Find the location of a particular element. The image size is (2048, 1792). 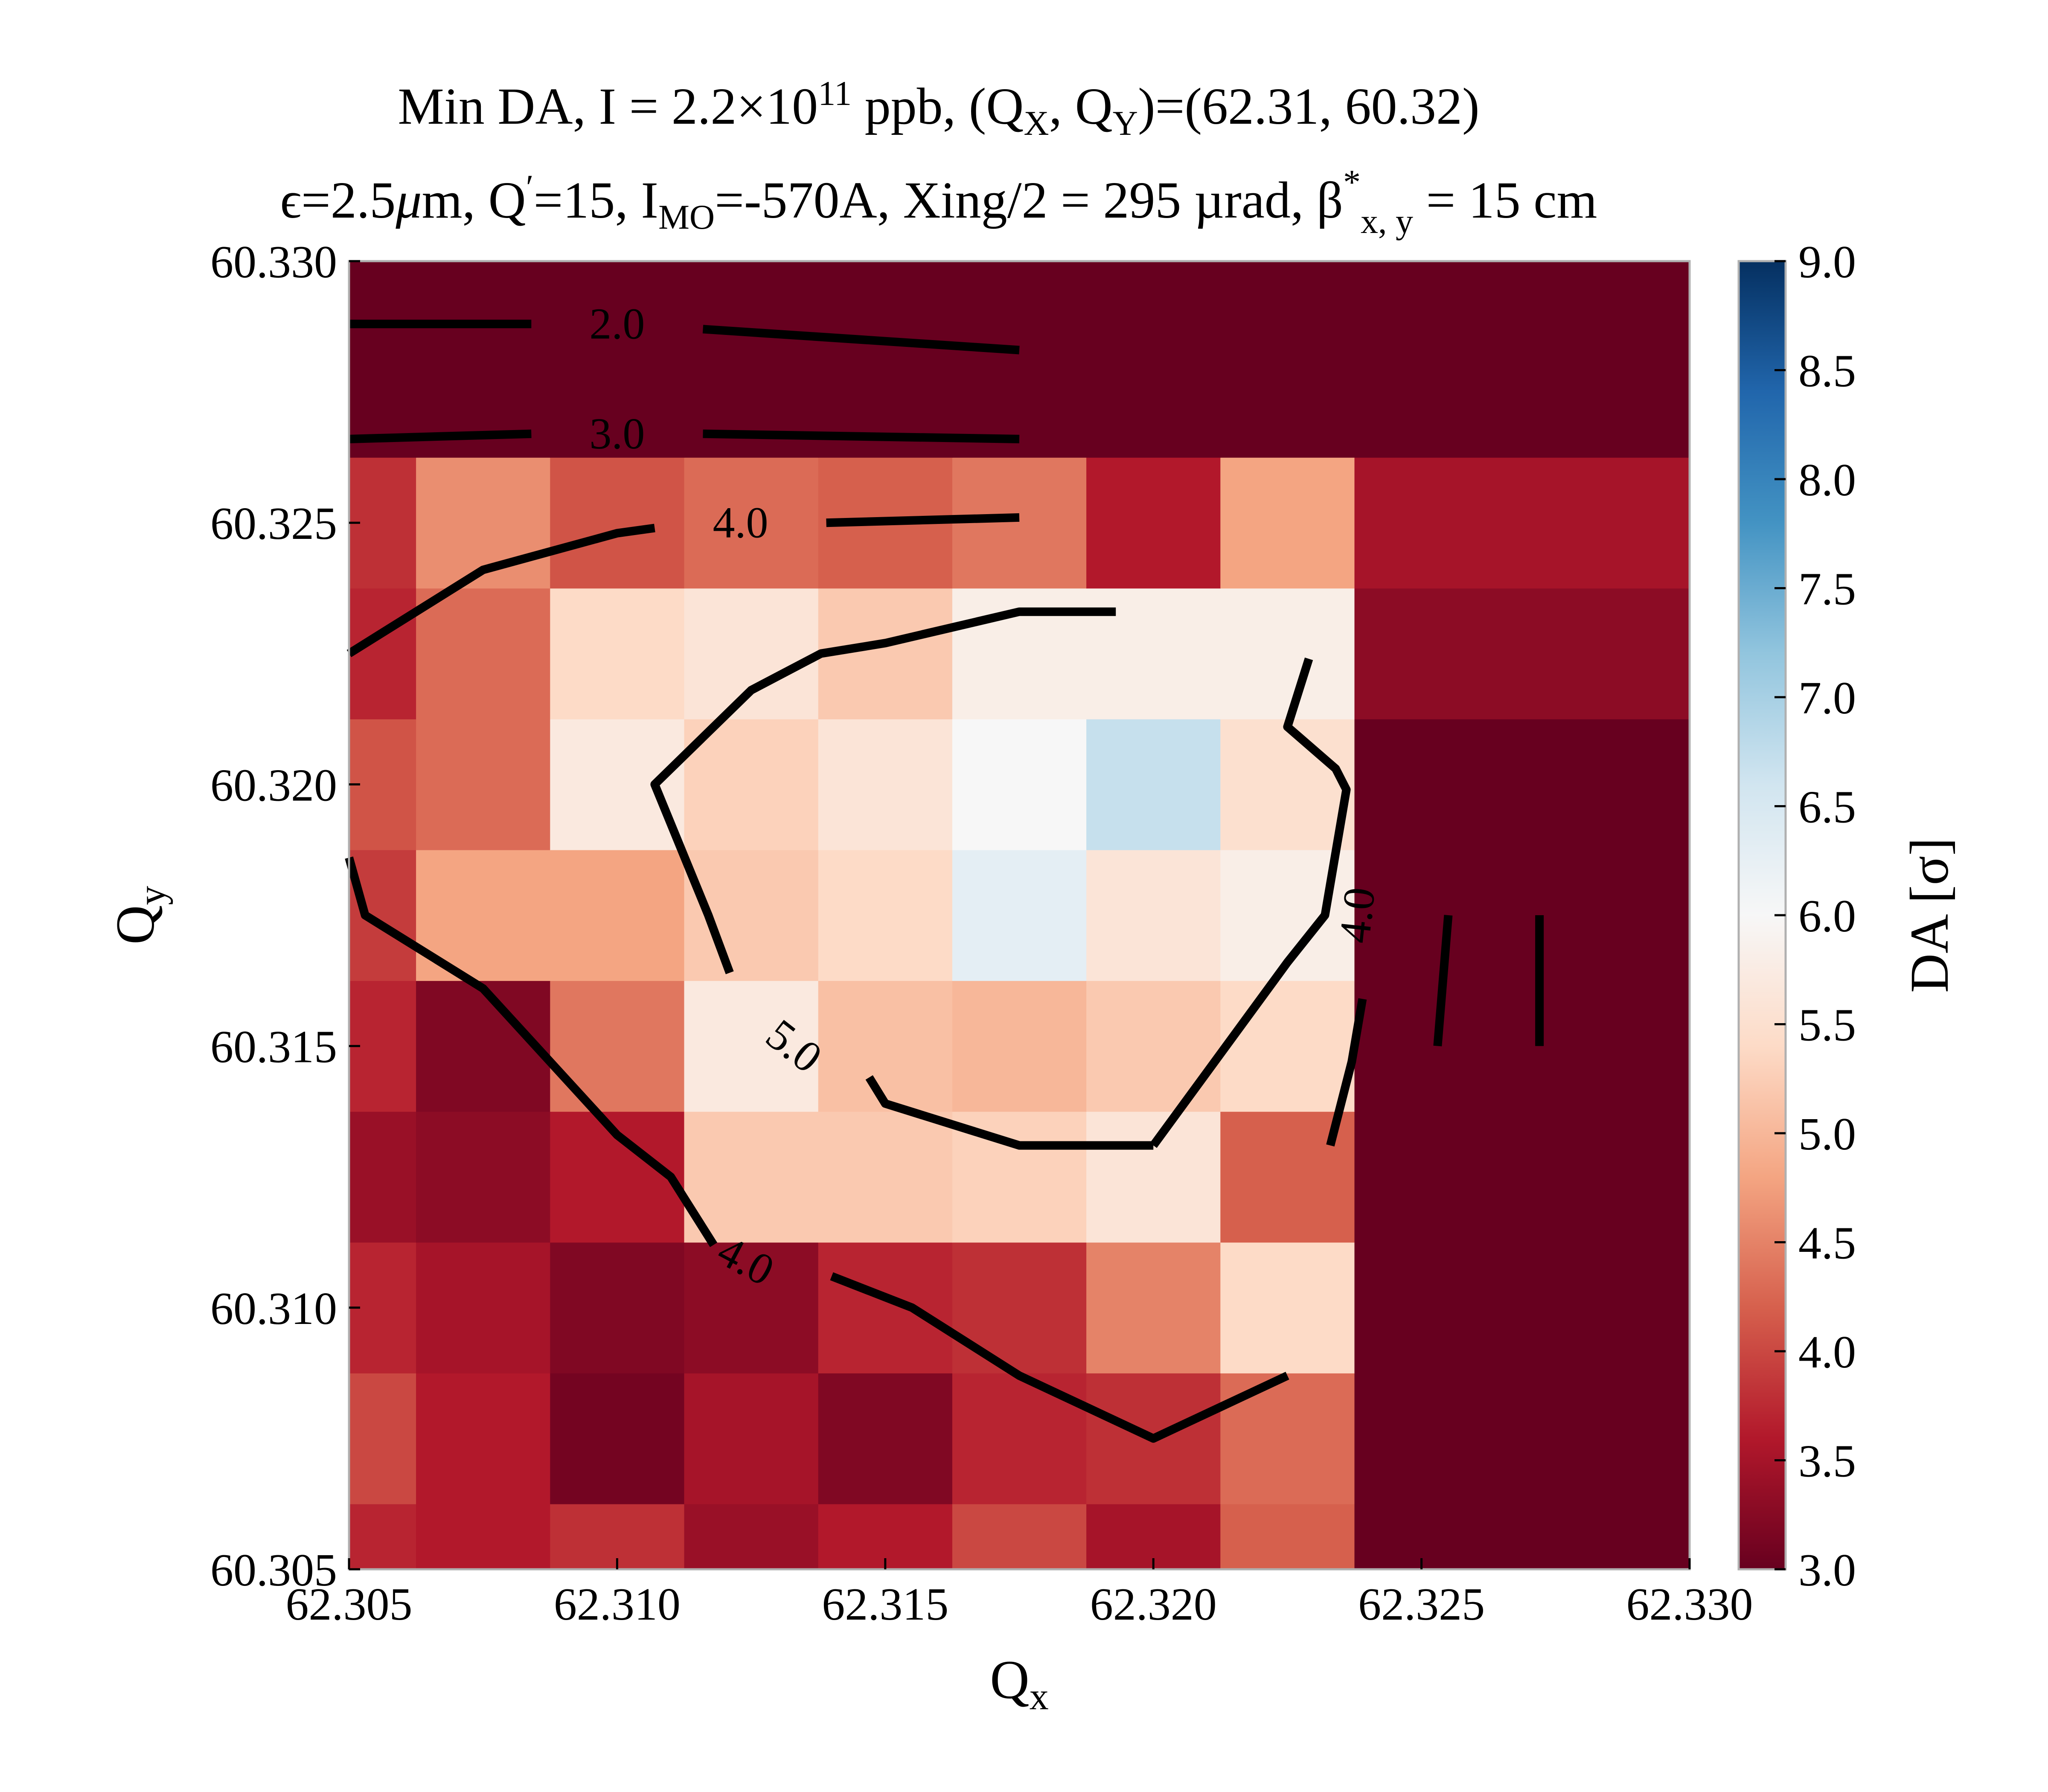

contour-label: 4.0 is located at coordinates (1357, 915).